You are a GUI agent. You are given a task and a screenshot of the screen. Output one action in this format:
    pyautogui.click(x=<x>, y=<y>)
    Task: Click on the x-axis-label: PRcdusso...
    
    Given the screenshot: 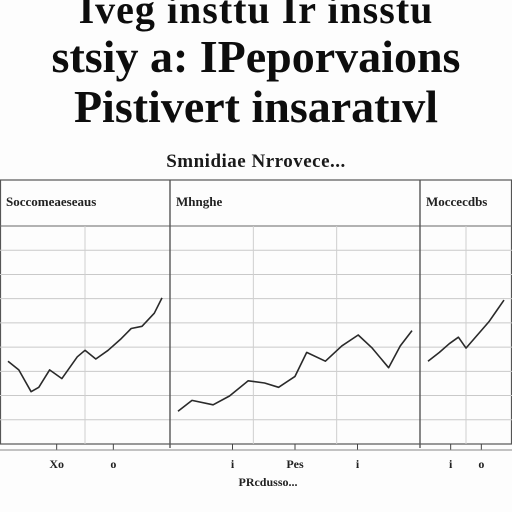 What is the action you would take?
    pyautogui.click(x=267, y=482)
    